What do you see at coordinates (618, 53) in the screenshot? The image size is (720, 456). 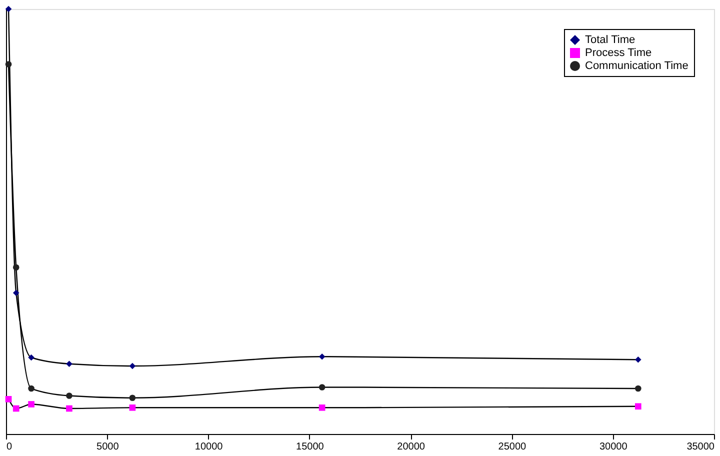 I see `legend-label: Process Time` at bounding box center [618, 53].